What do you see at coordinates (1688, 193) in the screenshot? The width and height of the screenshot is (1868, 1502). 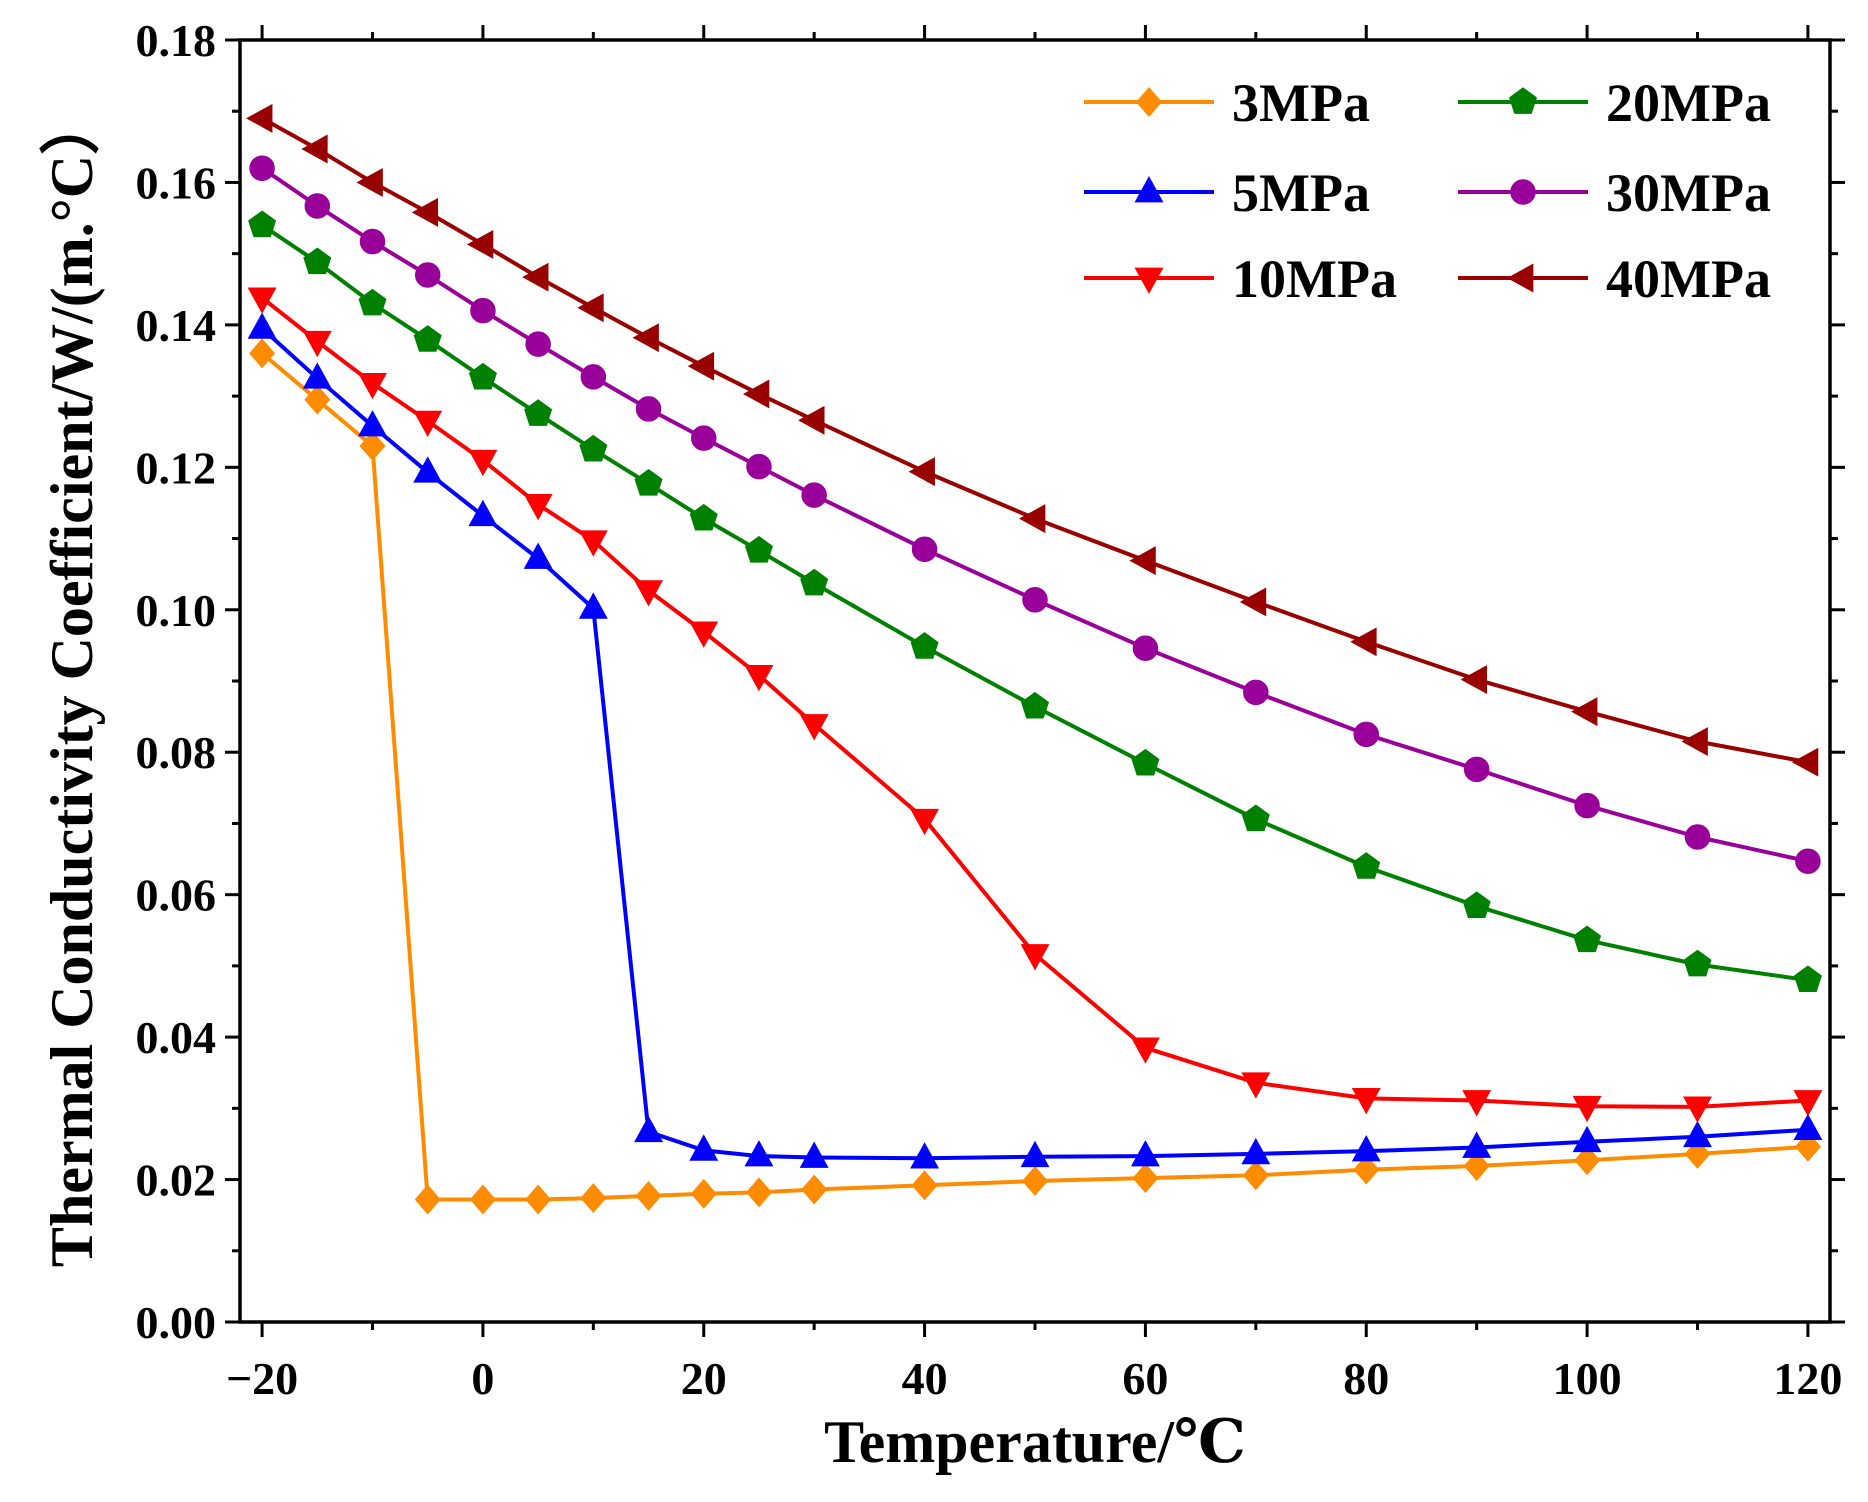 I see `legend-label: 30MPa` at bounding box center [1688, 193].